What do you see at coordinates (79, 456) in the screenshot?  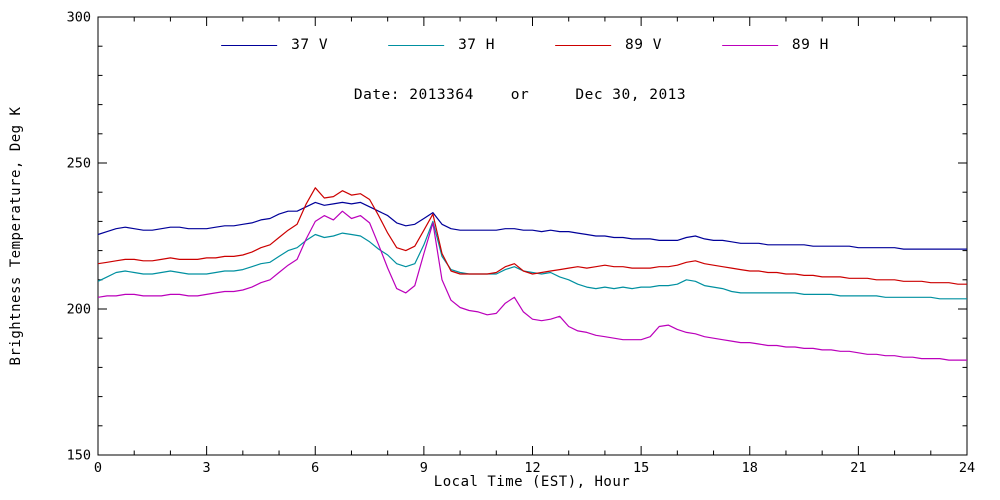 I see `y-tick-label: 150` at bounding box center [79, 456].